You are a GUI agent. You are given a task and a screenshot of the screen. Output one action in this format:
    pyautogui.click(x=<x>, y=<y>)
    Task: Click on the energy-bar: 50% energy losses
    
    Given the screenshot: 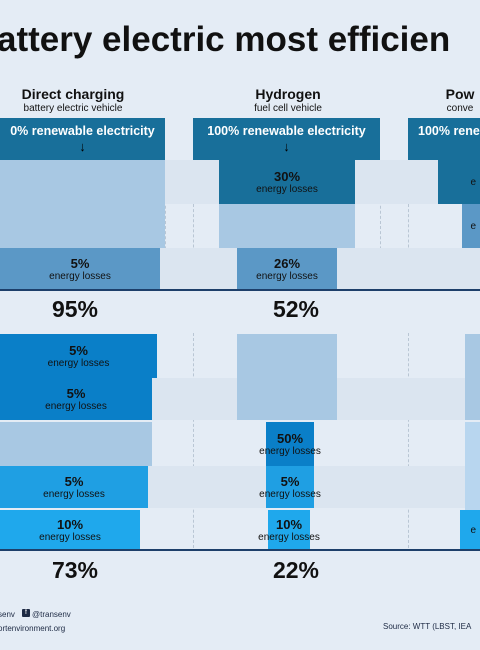 What is the action you would take?
    pyautogui.click(x=290, y=444)
    